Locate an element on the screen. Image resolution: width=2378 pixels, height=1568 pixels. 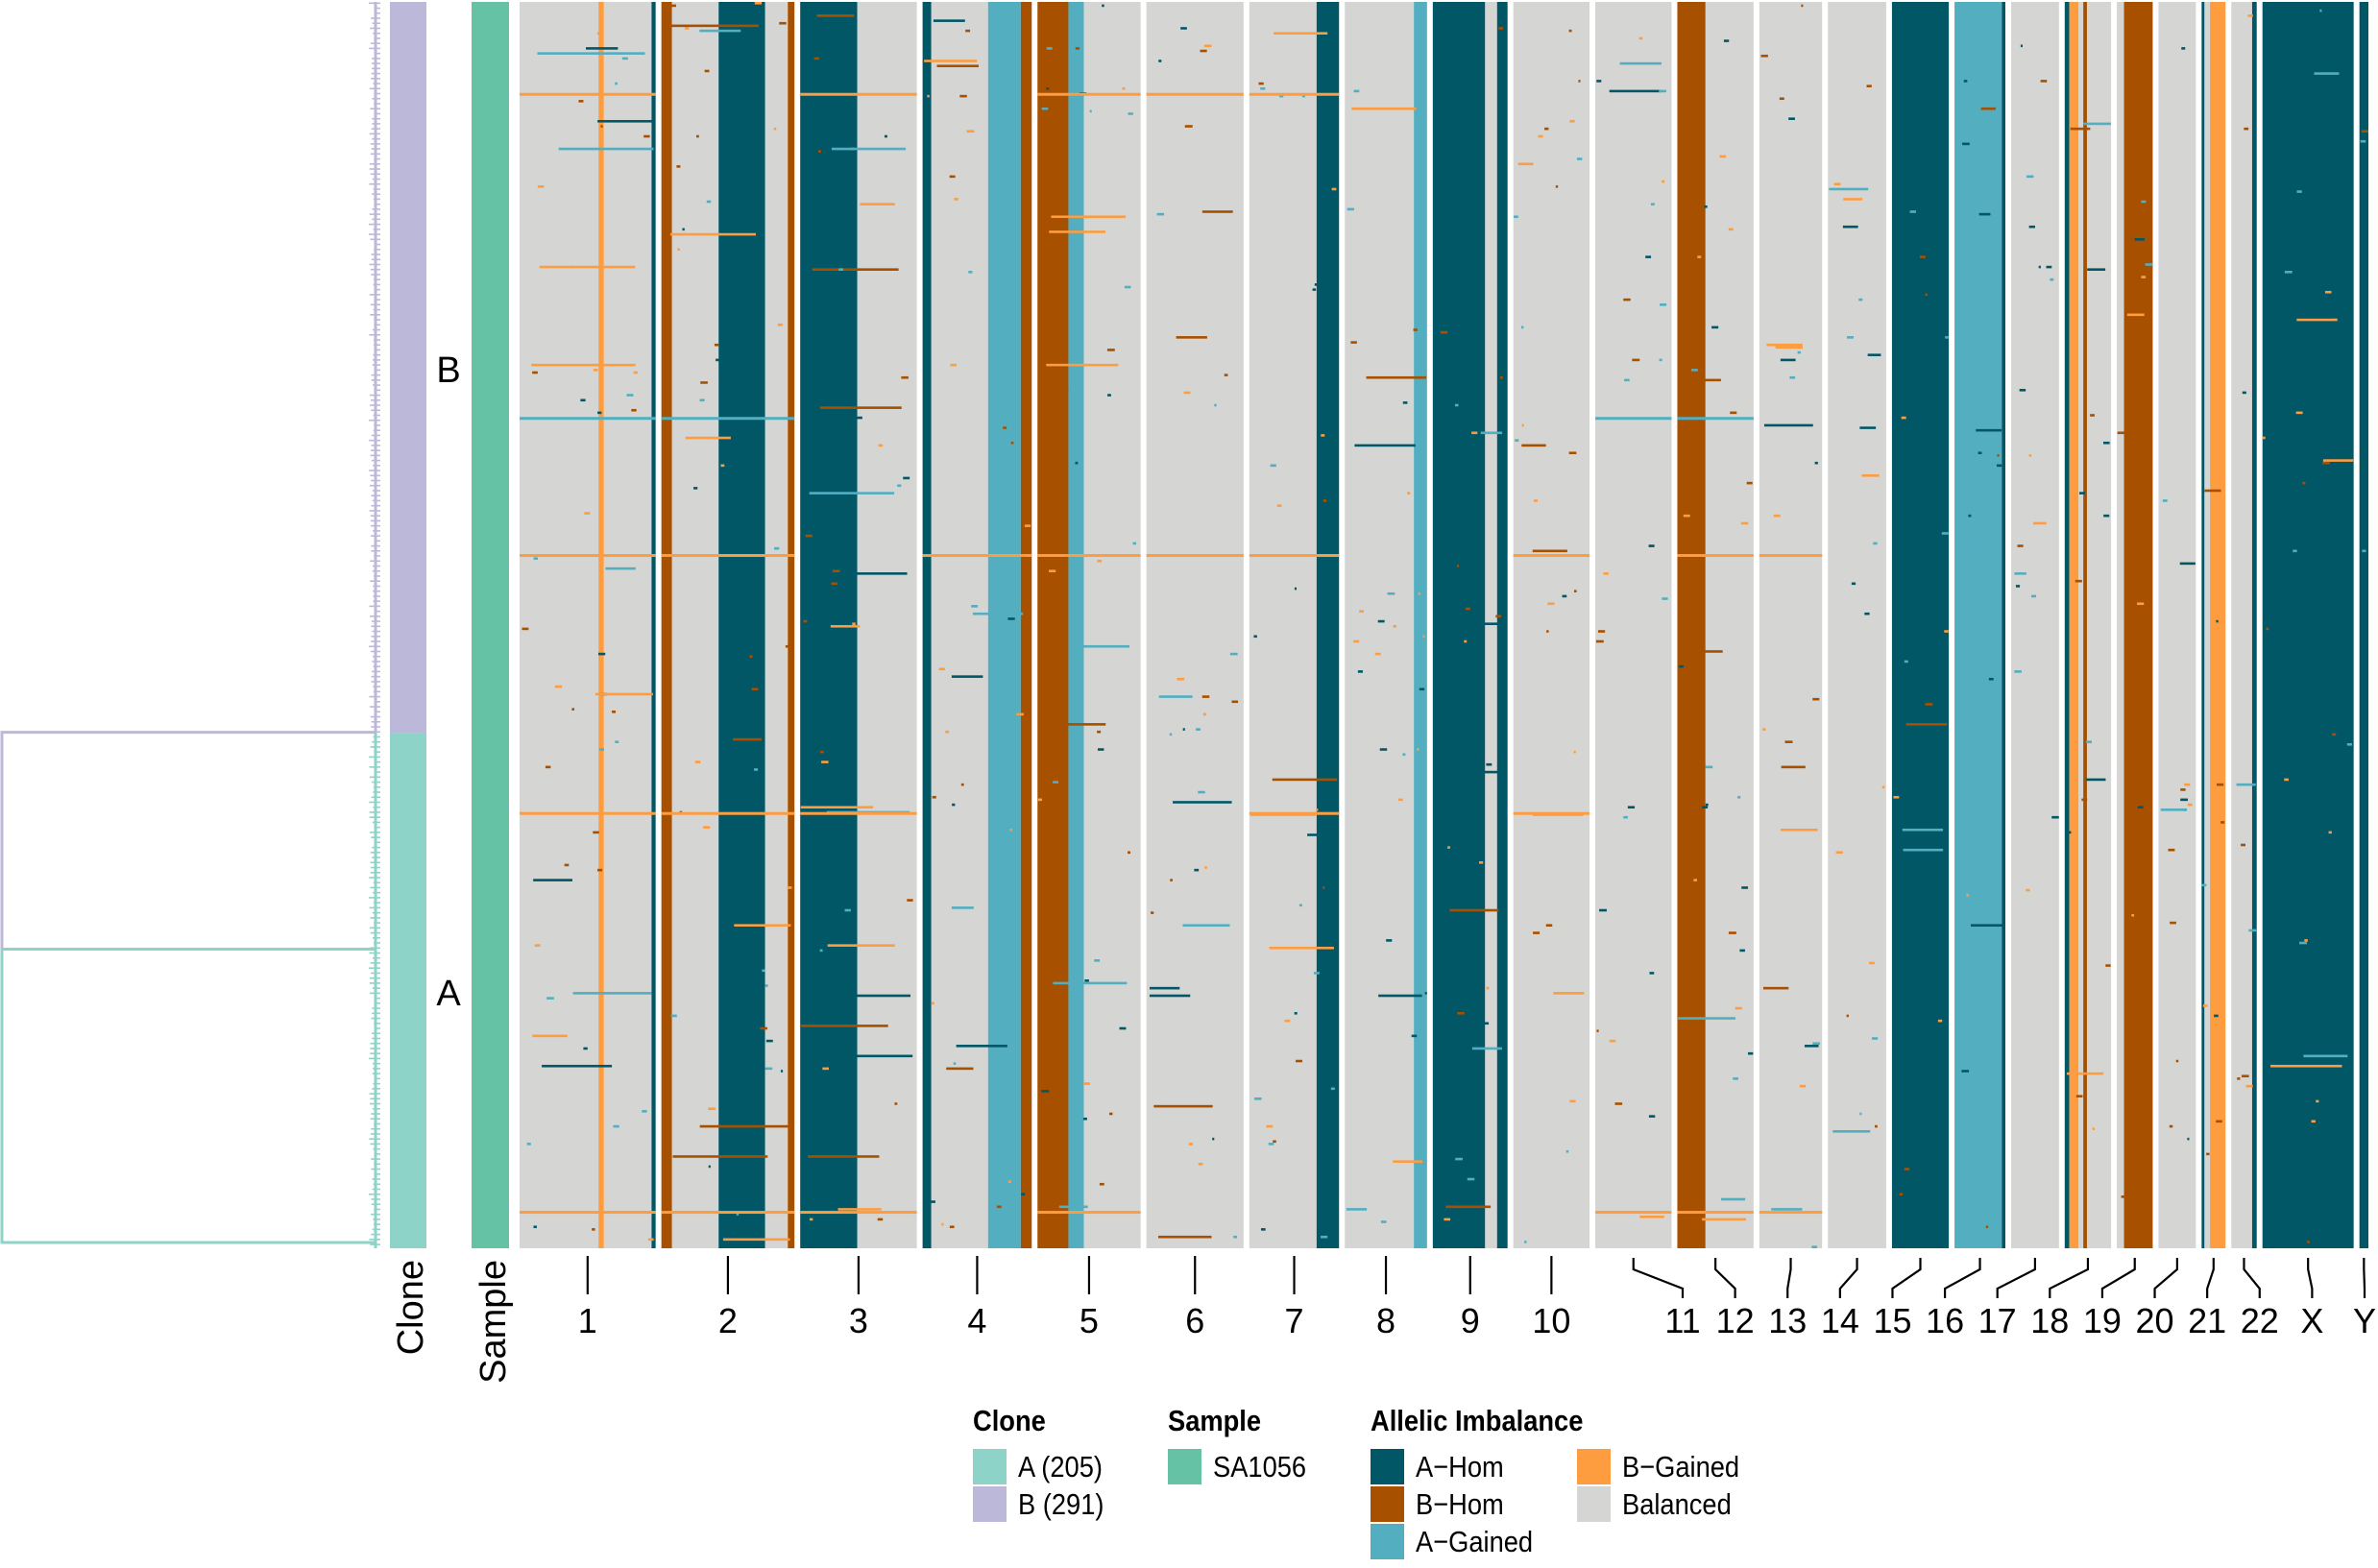
chromosome-label-6: 6 is located at coordinates (1194, 1320).